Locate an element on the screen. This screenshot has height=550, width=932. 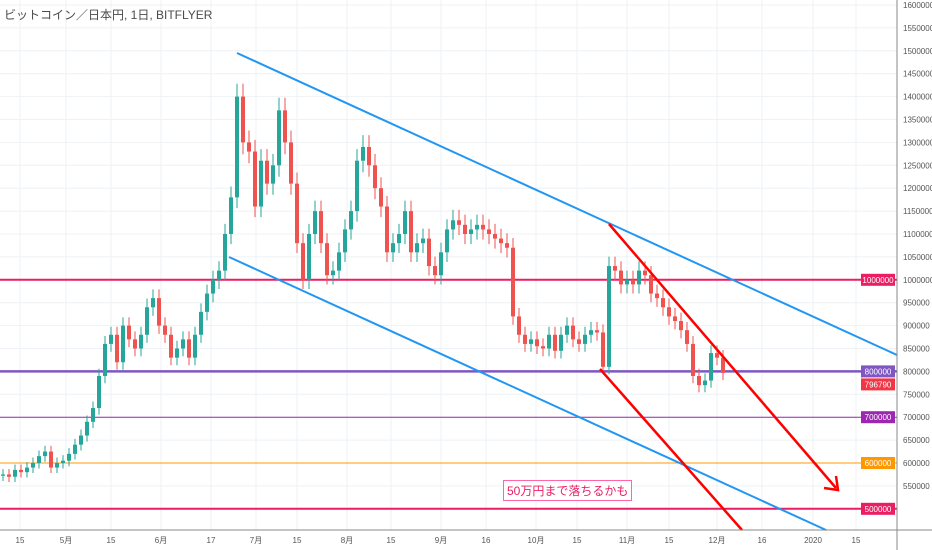
wedge-lower-line is located at coordinates (671, 449).